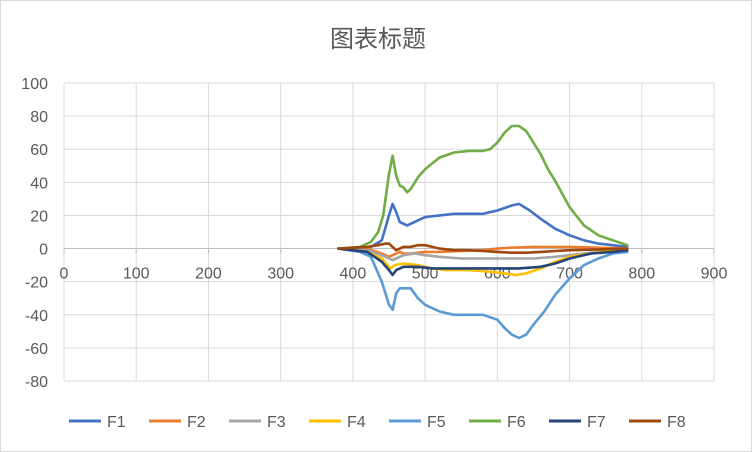  What do you see at coordinates (36, 283) in the screenshot?
I see `y-tick-label: -20` at bounding box center [36, 283].